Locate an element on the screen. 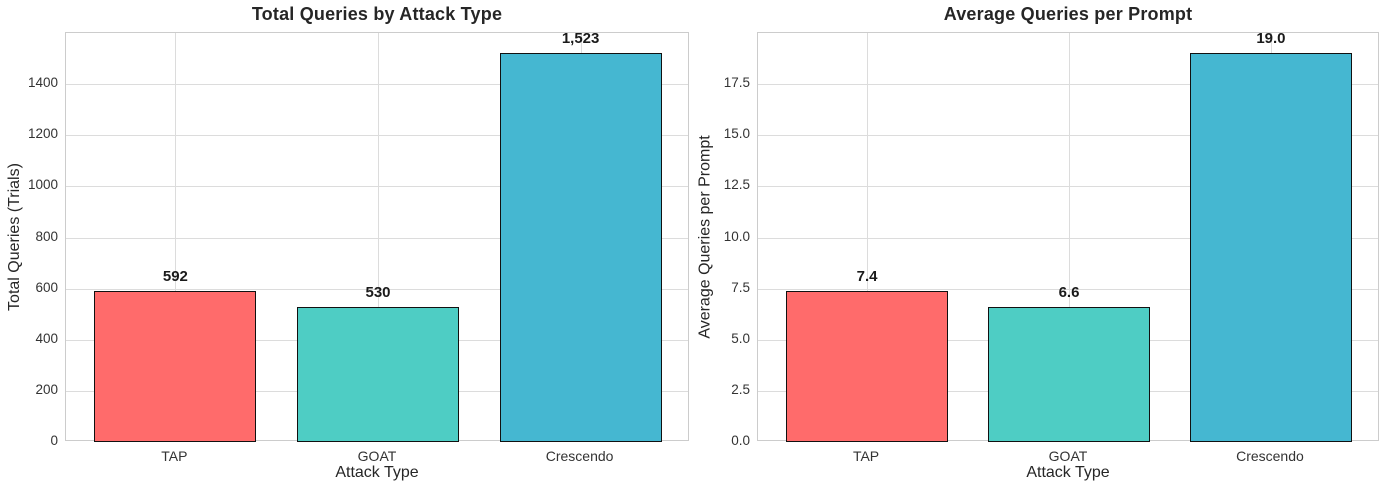 The height and width of the screenshot is (490, 1389). y-tick-label: 0.0 is located at coordinates (740, 440).